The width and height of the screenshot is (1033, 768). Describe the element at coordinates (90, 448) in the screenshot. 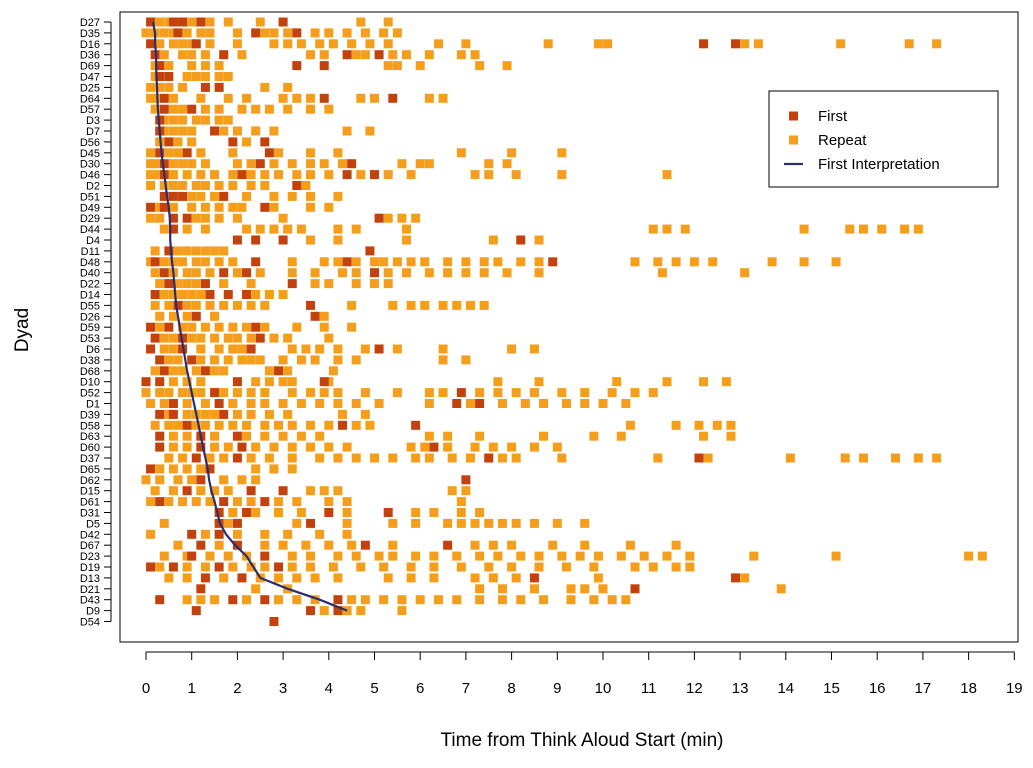

I see `y-tick-label: D60` at that location.